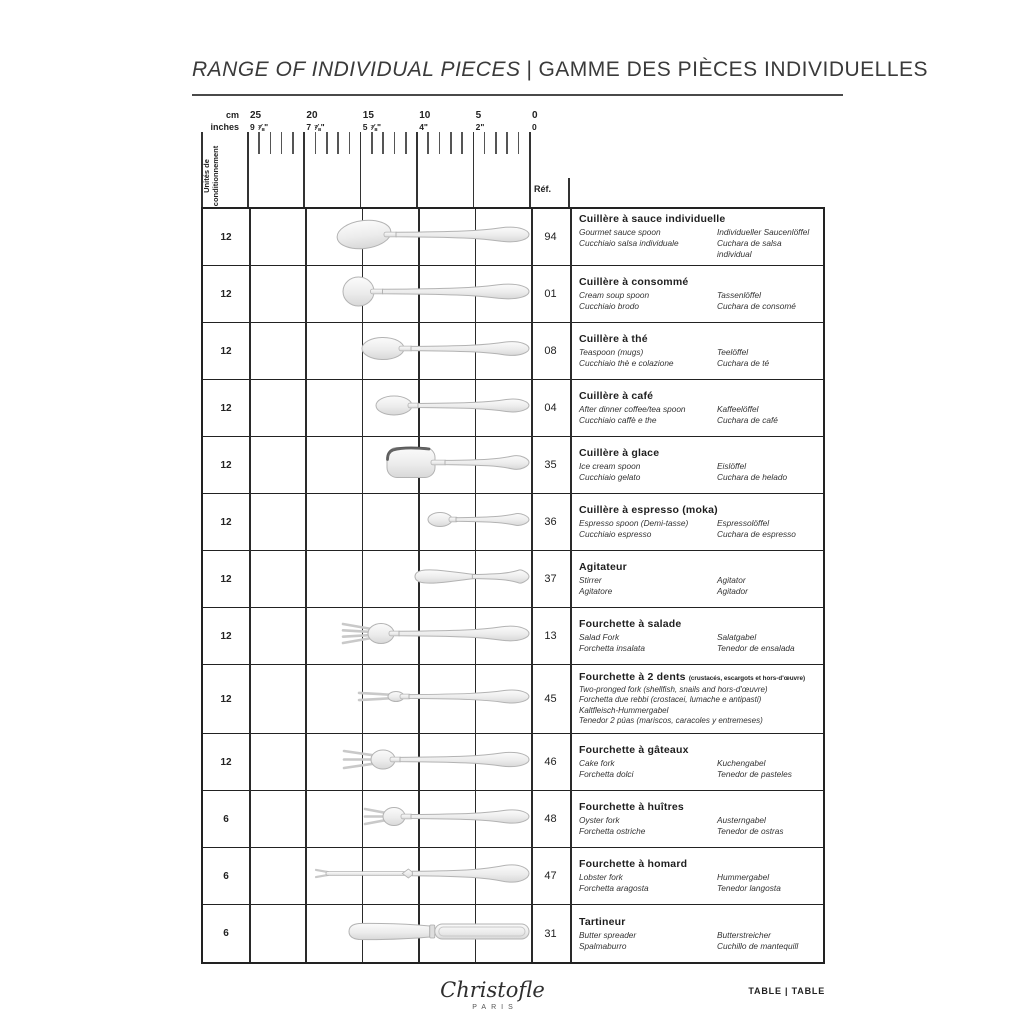 The width and height of the screenshot is (1024, 1024). Describe the element at coordinates (634, 749) in the screenshot. I see `item-title: Fourchette à gâteaux` at that location.